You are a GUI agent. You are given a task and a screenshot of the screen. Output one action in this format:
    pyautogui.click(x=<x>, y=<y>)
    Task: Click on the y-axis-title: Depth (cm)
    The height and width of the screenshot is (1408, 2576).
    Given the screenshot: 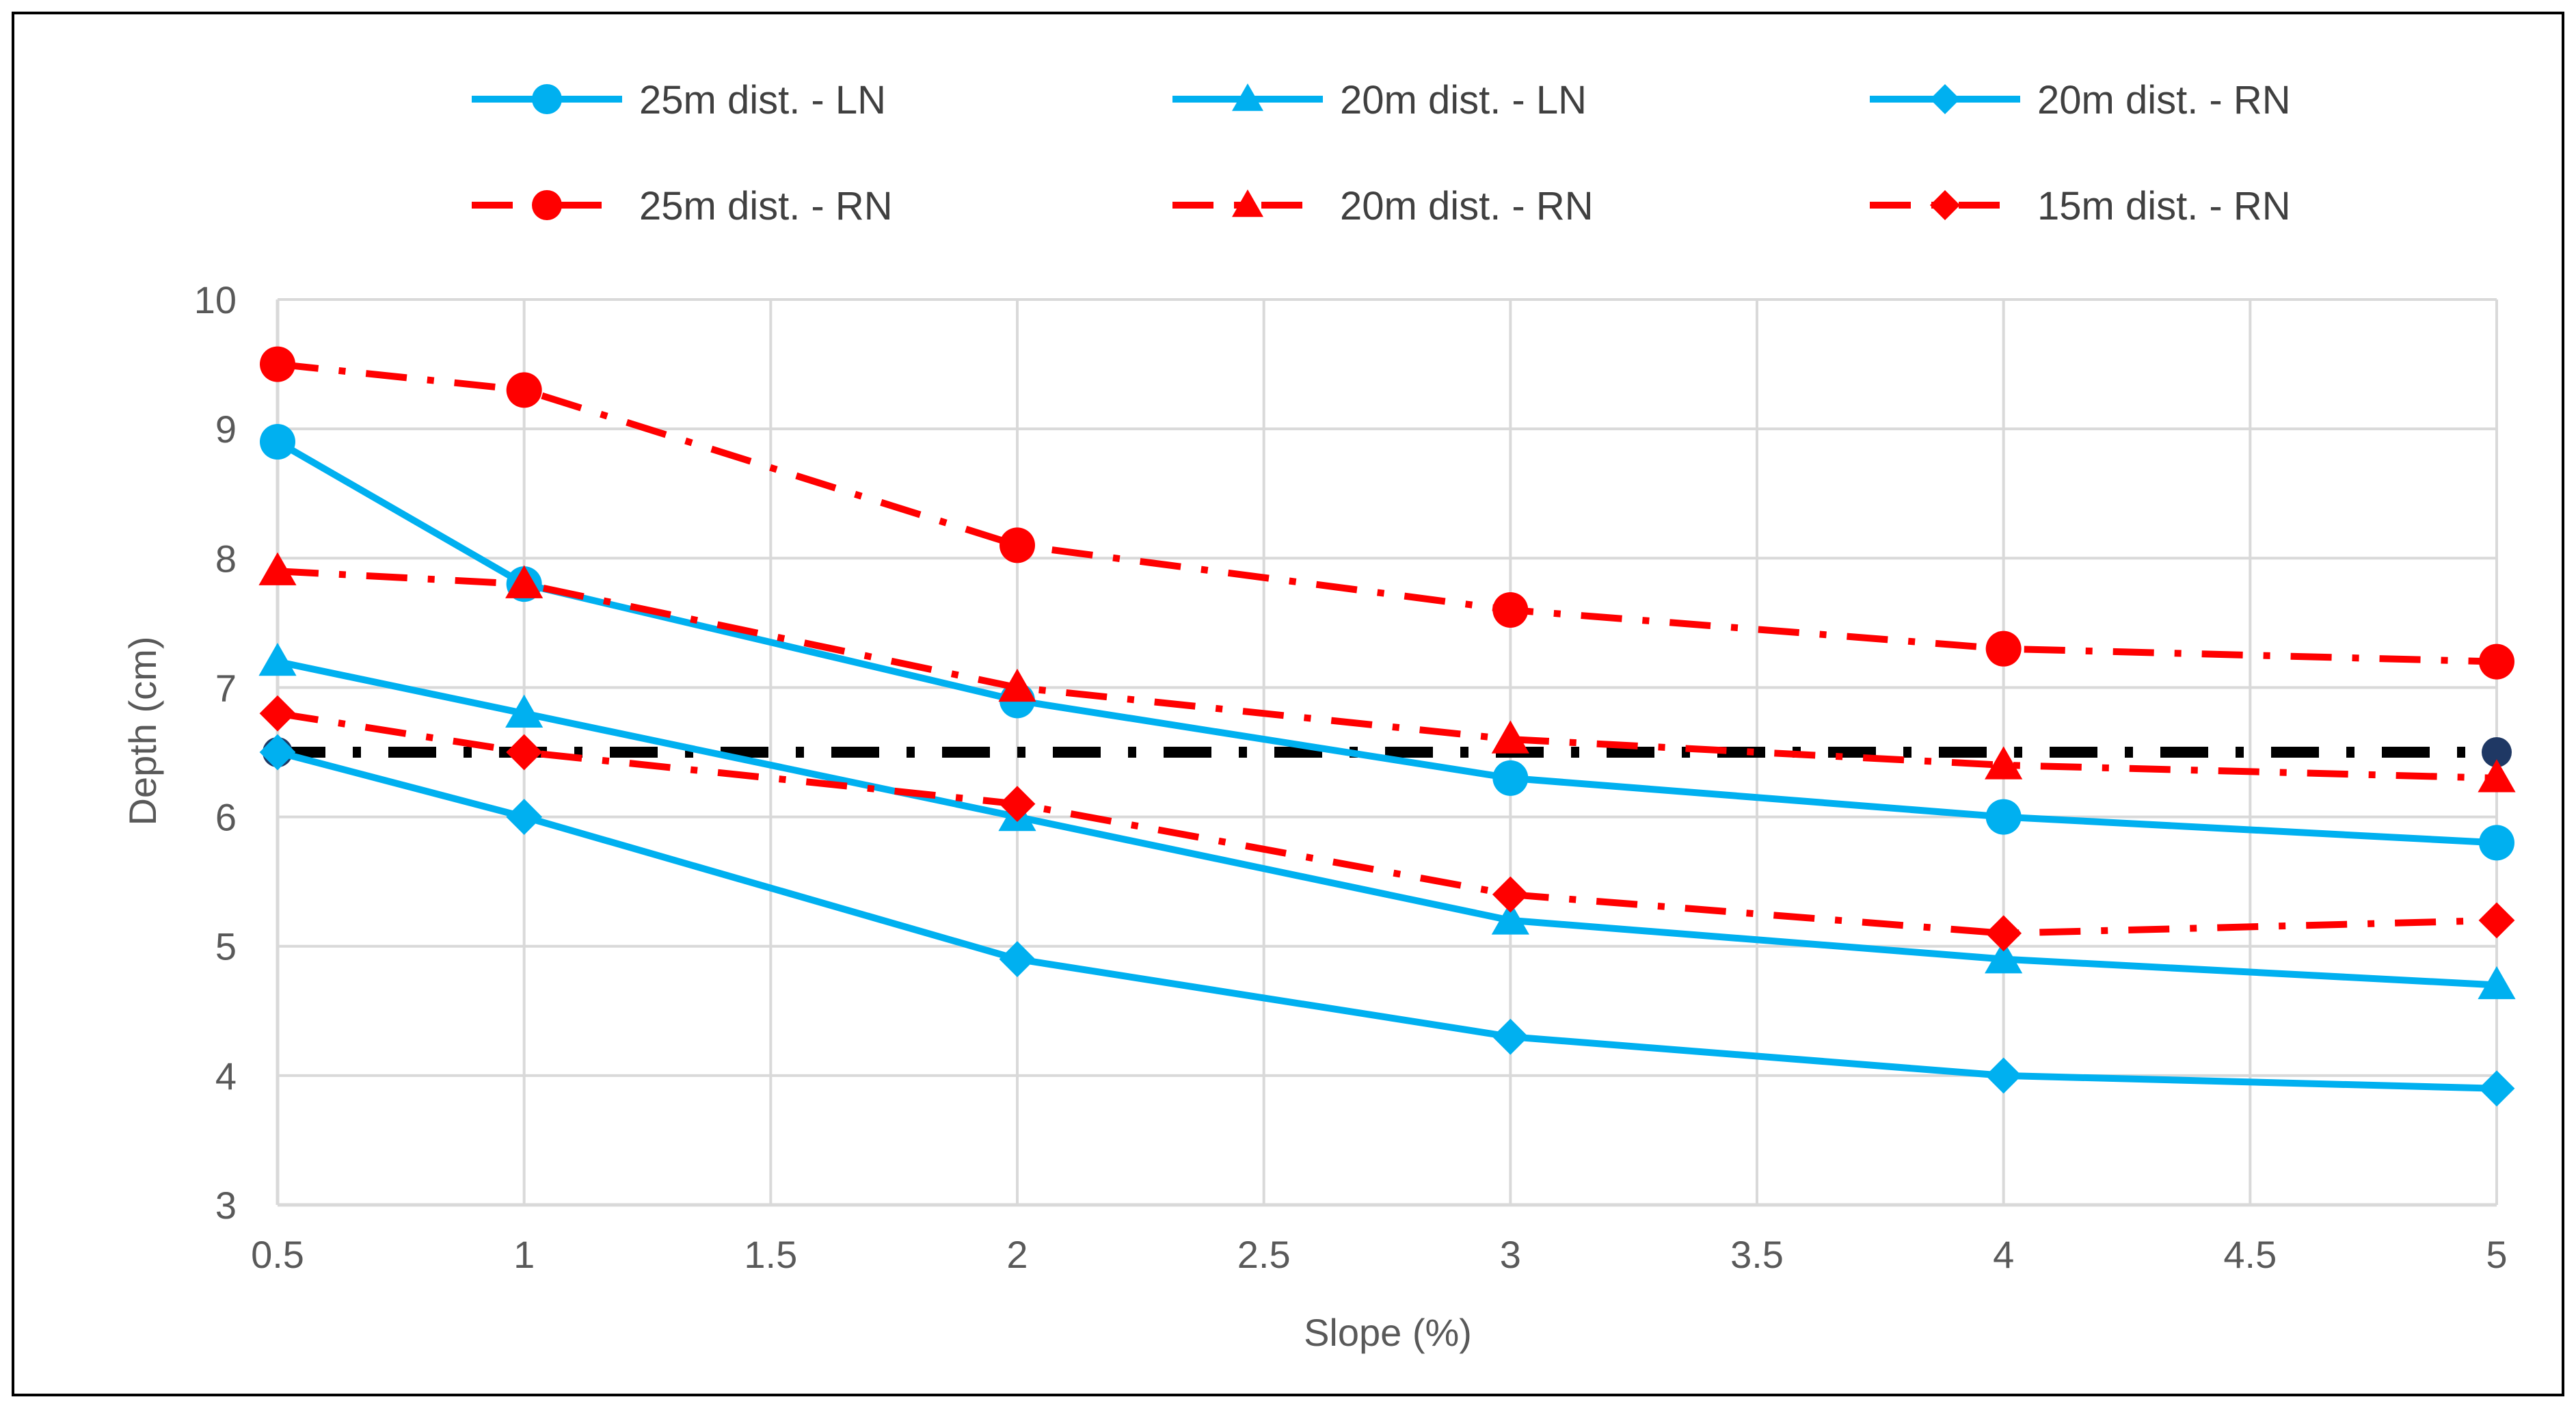 What is the action you would take?
    pyautogui.click(x=142, y=731)
    